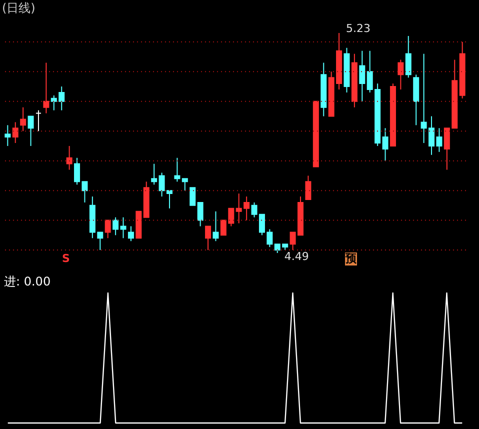  What do you see at coordinates (19, 8) in the screenshot?
I see `chart-title: (日线)` at bounding box center [19, 8].